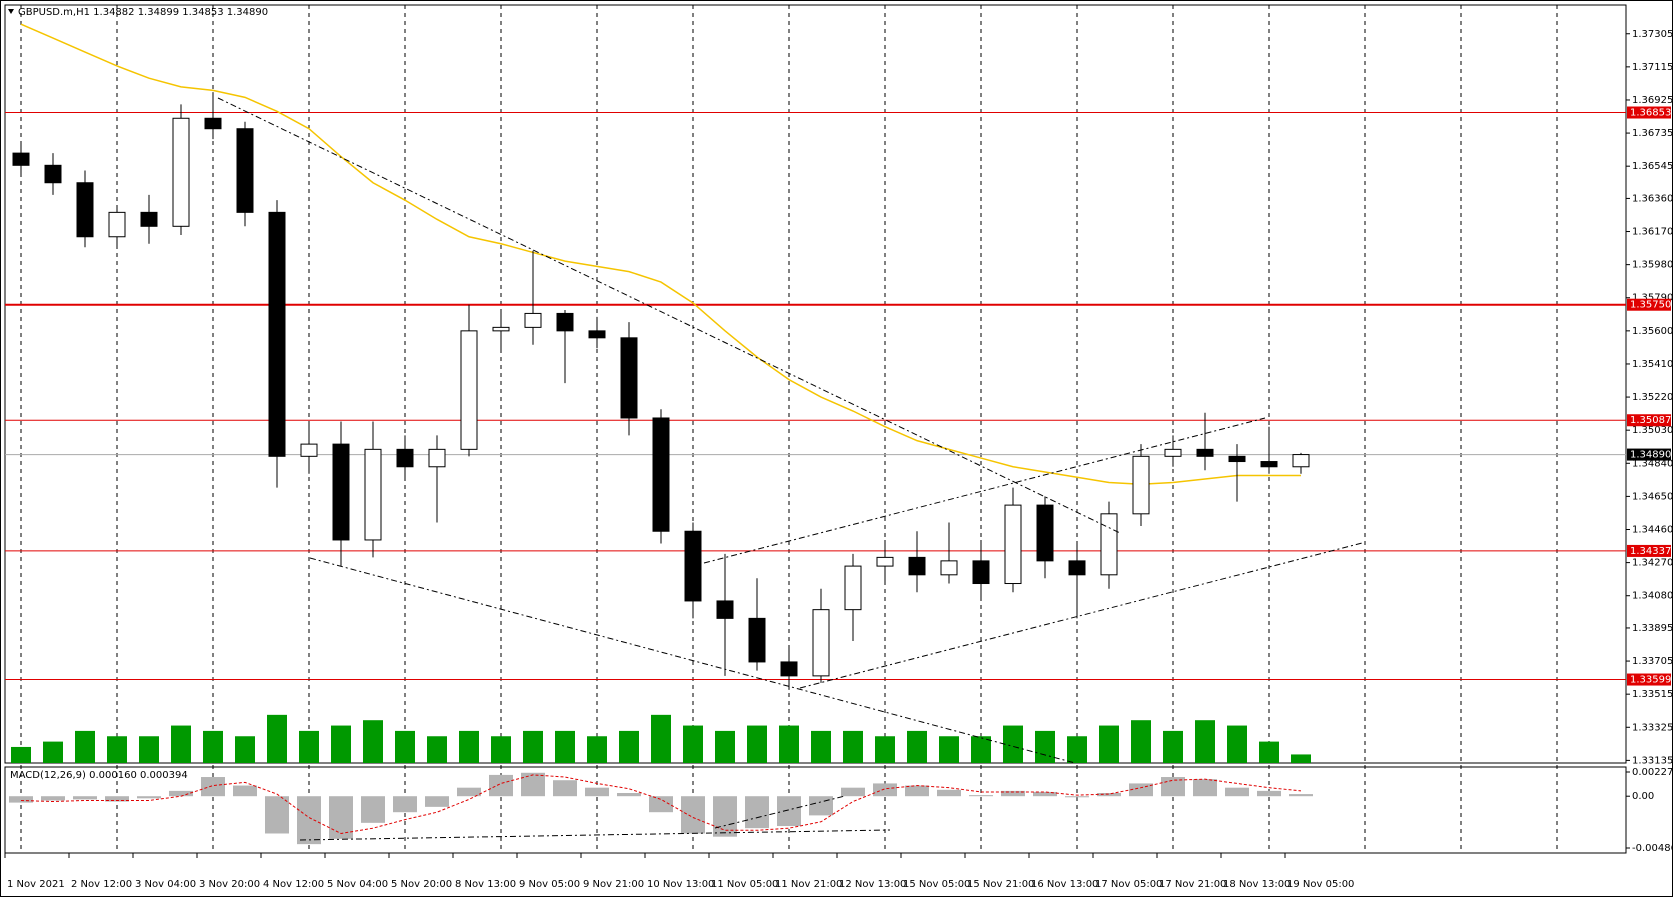  I want to click on x-tick-label: 4 Nov 12:00, so click(293, 884).